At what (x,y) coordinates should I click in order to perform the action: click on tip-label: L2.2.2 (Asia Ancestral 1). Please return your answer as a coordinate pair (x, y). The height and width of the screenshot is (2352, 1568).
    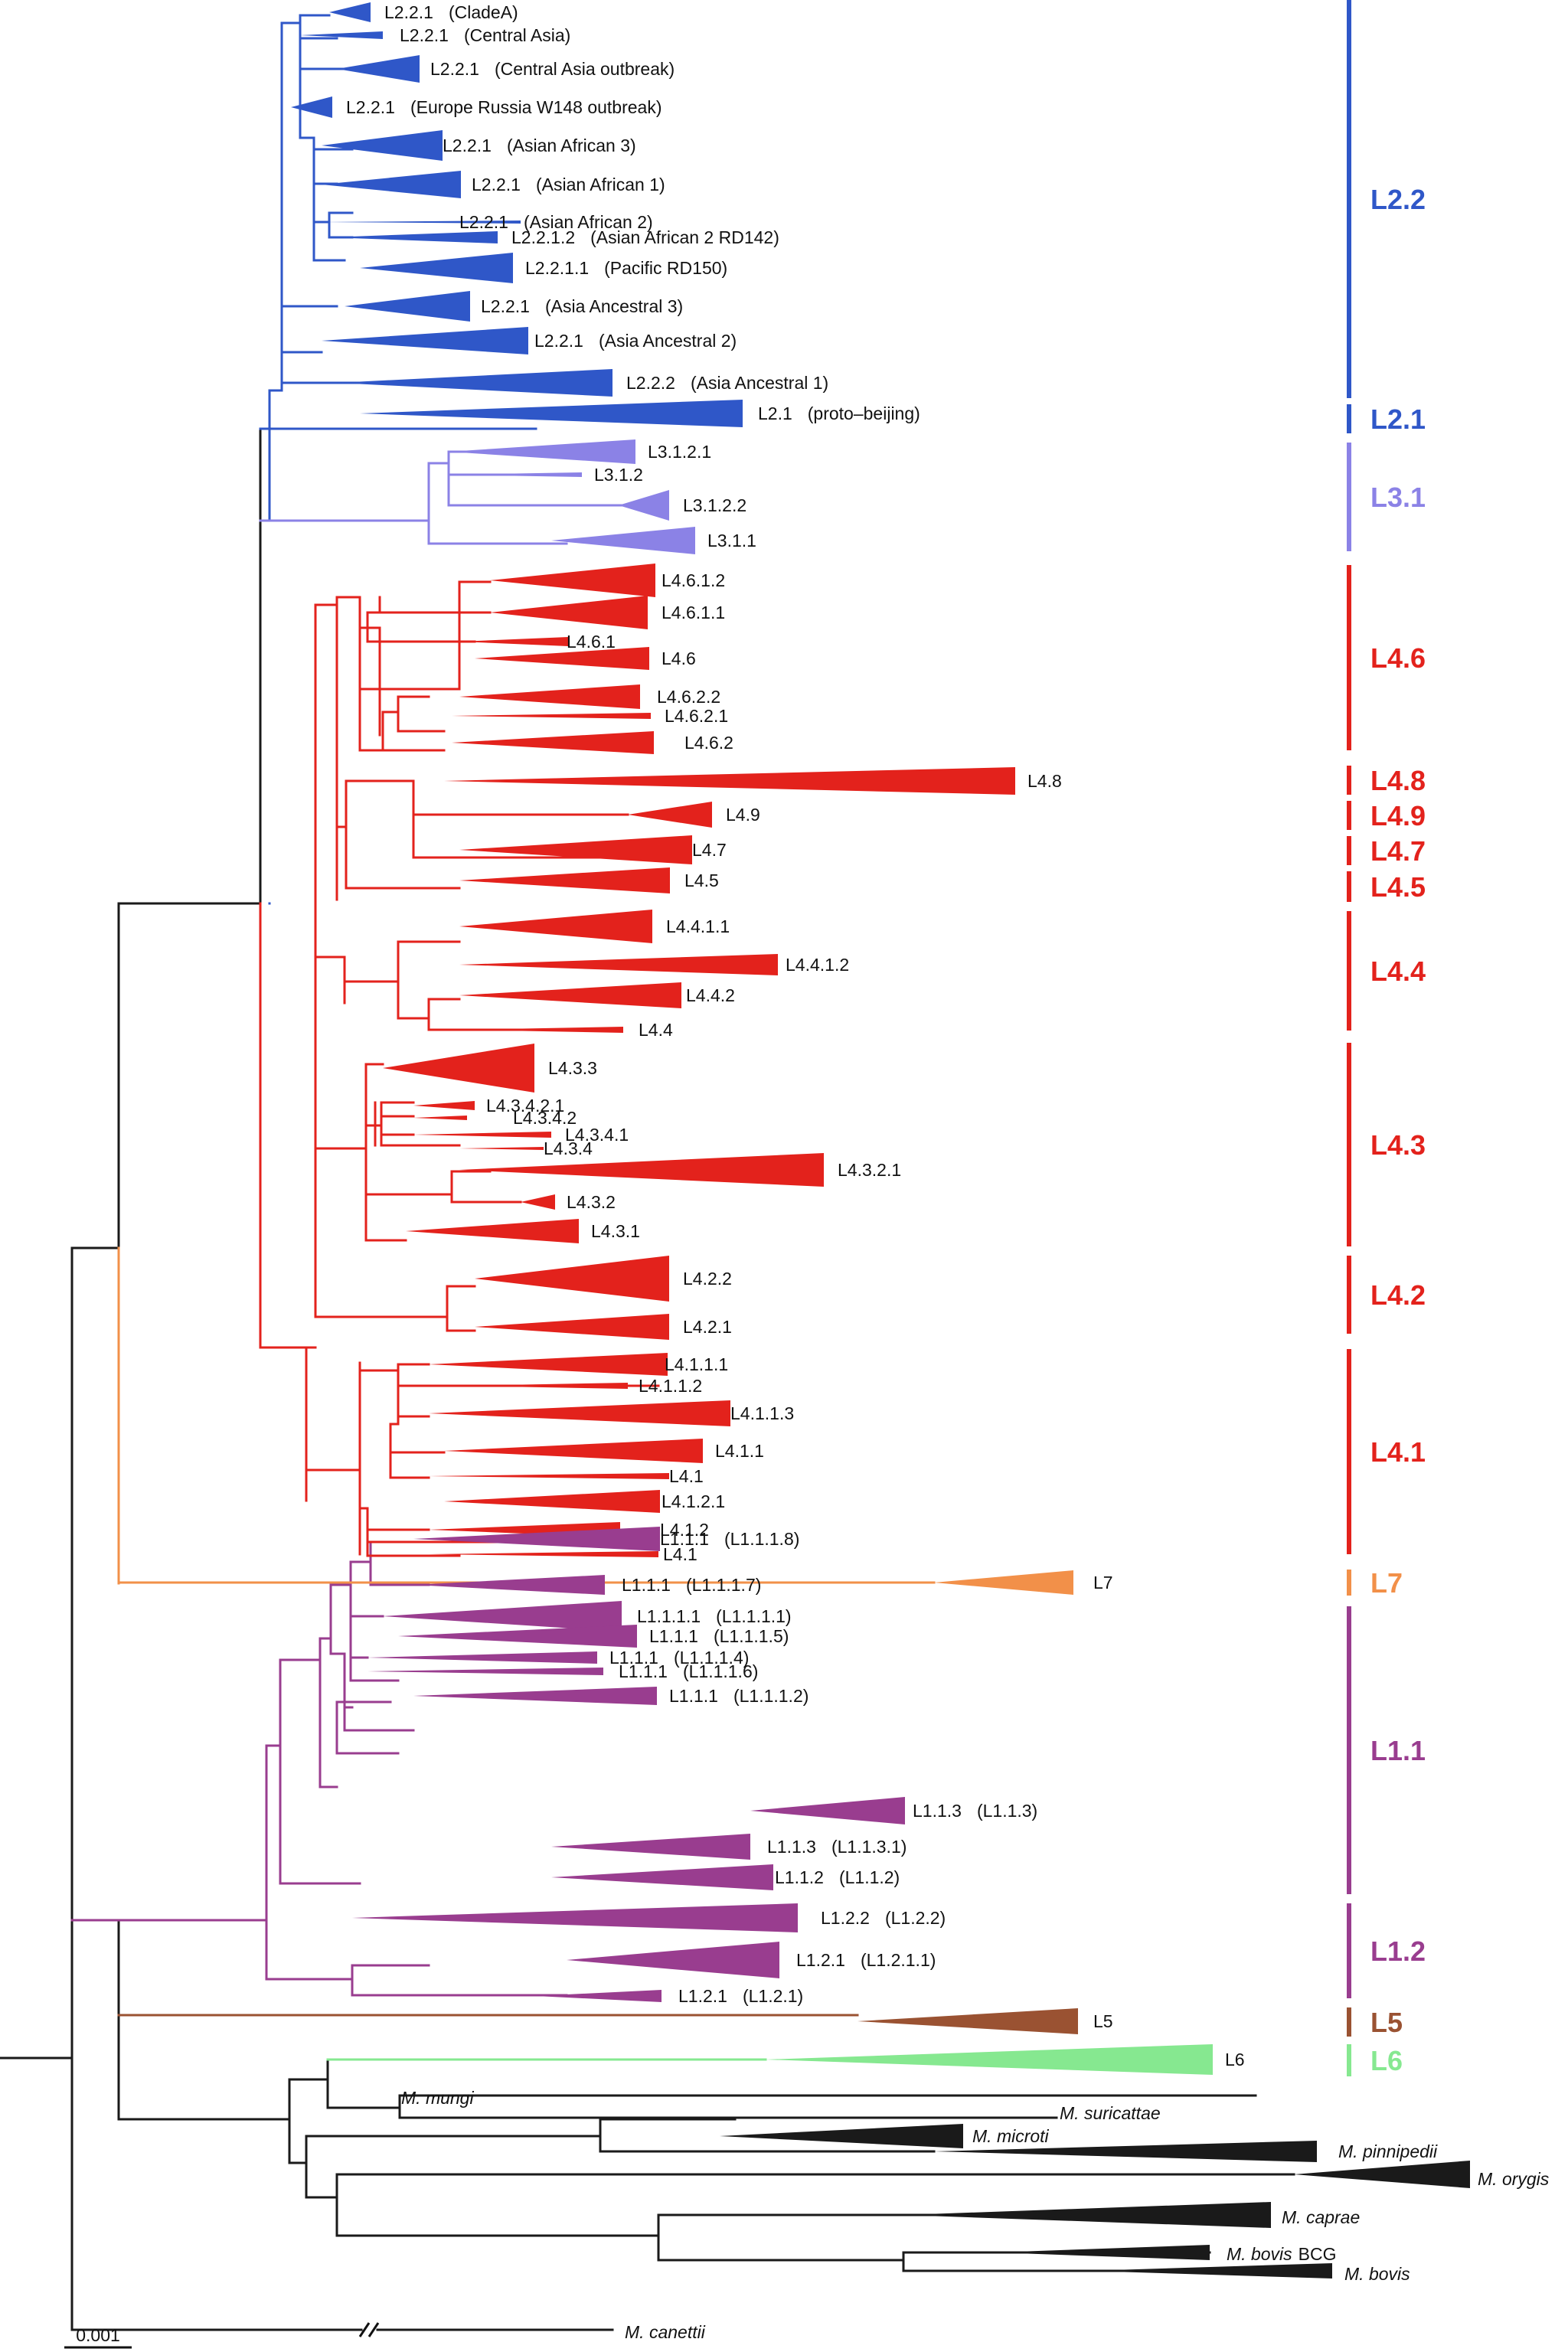
    Looking at the image, I should click on (727, 383).